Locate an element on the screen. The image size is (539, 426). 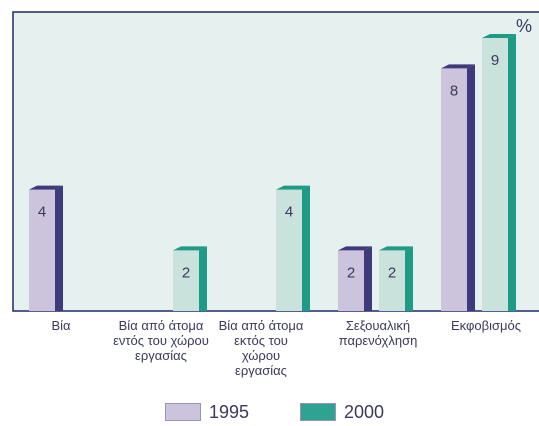
category-label-2: Βία από άτομα εκτός του χώρου εργασίας is located at coordinates (261, 348).